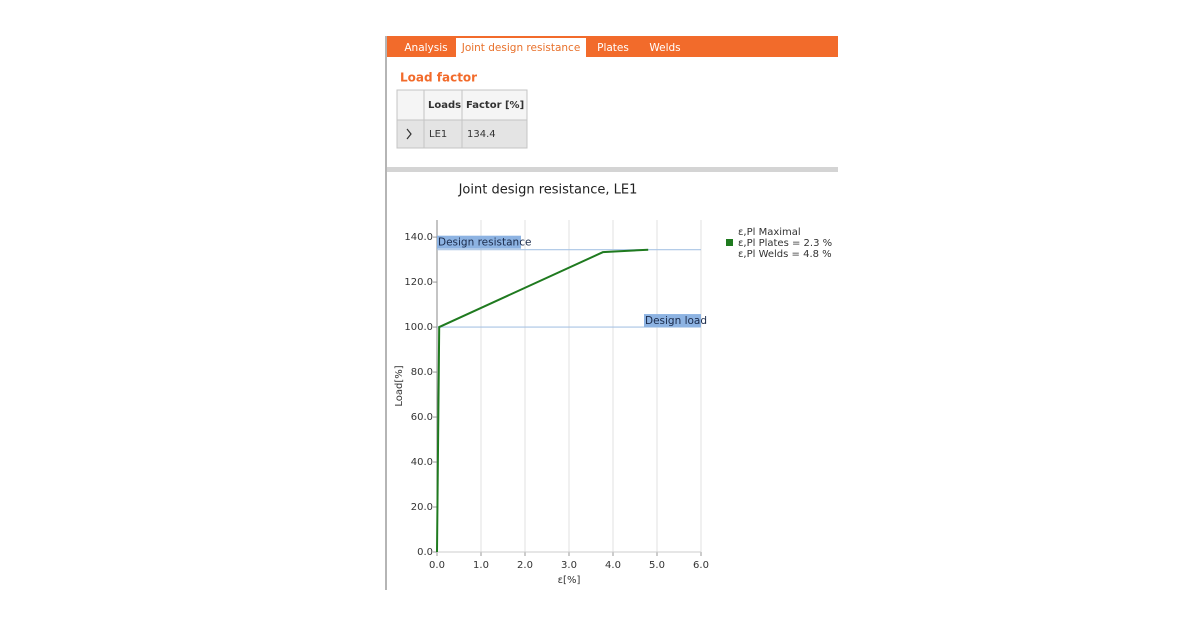 The image size is (1200, 630). Describe the element at coordinates (664, 48) in the screenshot. I see `tab: Welds` at that location.